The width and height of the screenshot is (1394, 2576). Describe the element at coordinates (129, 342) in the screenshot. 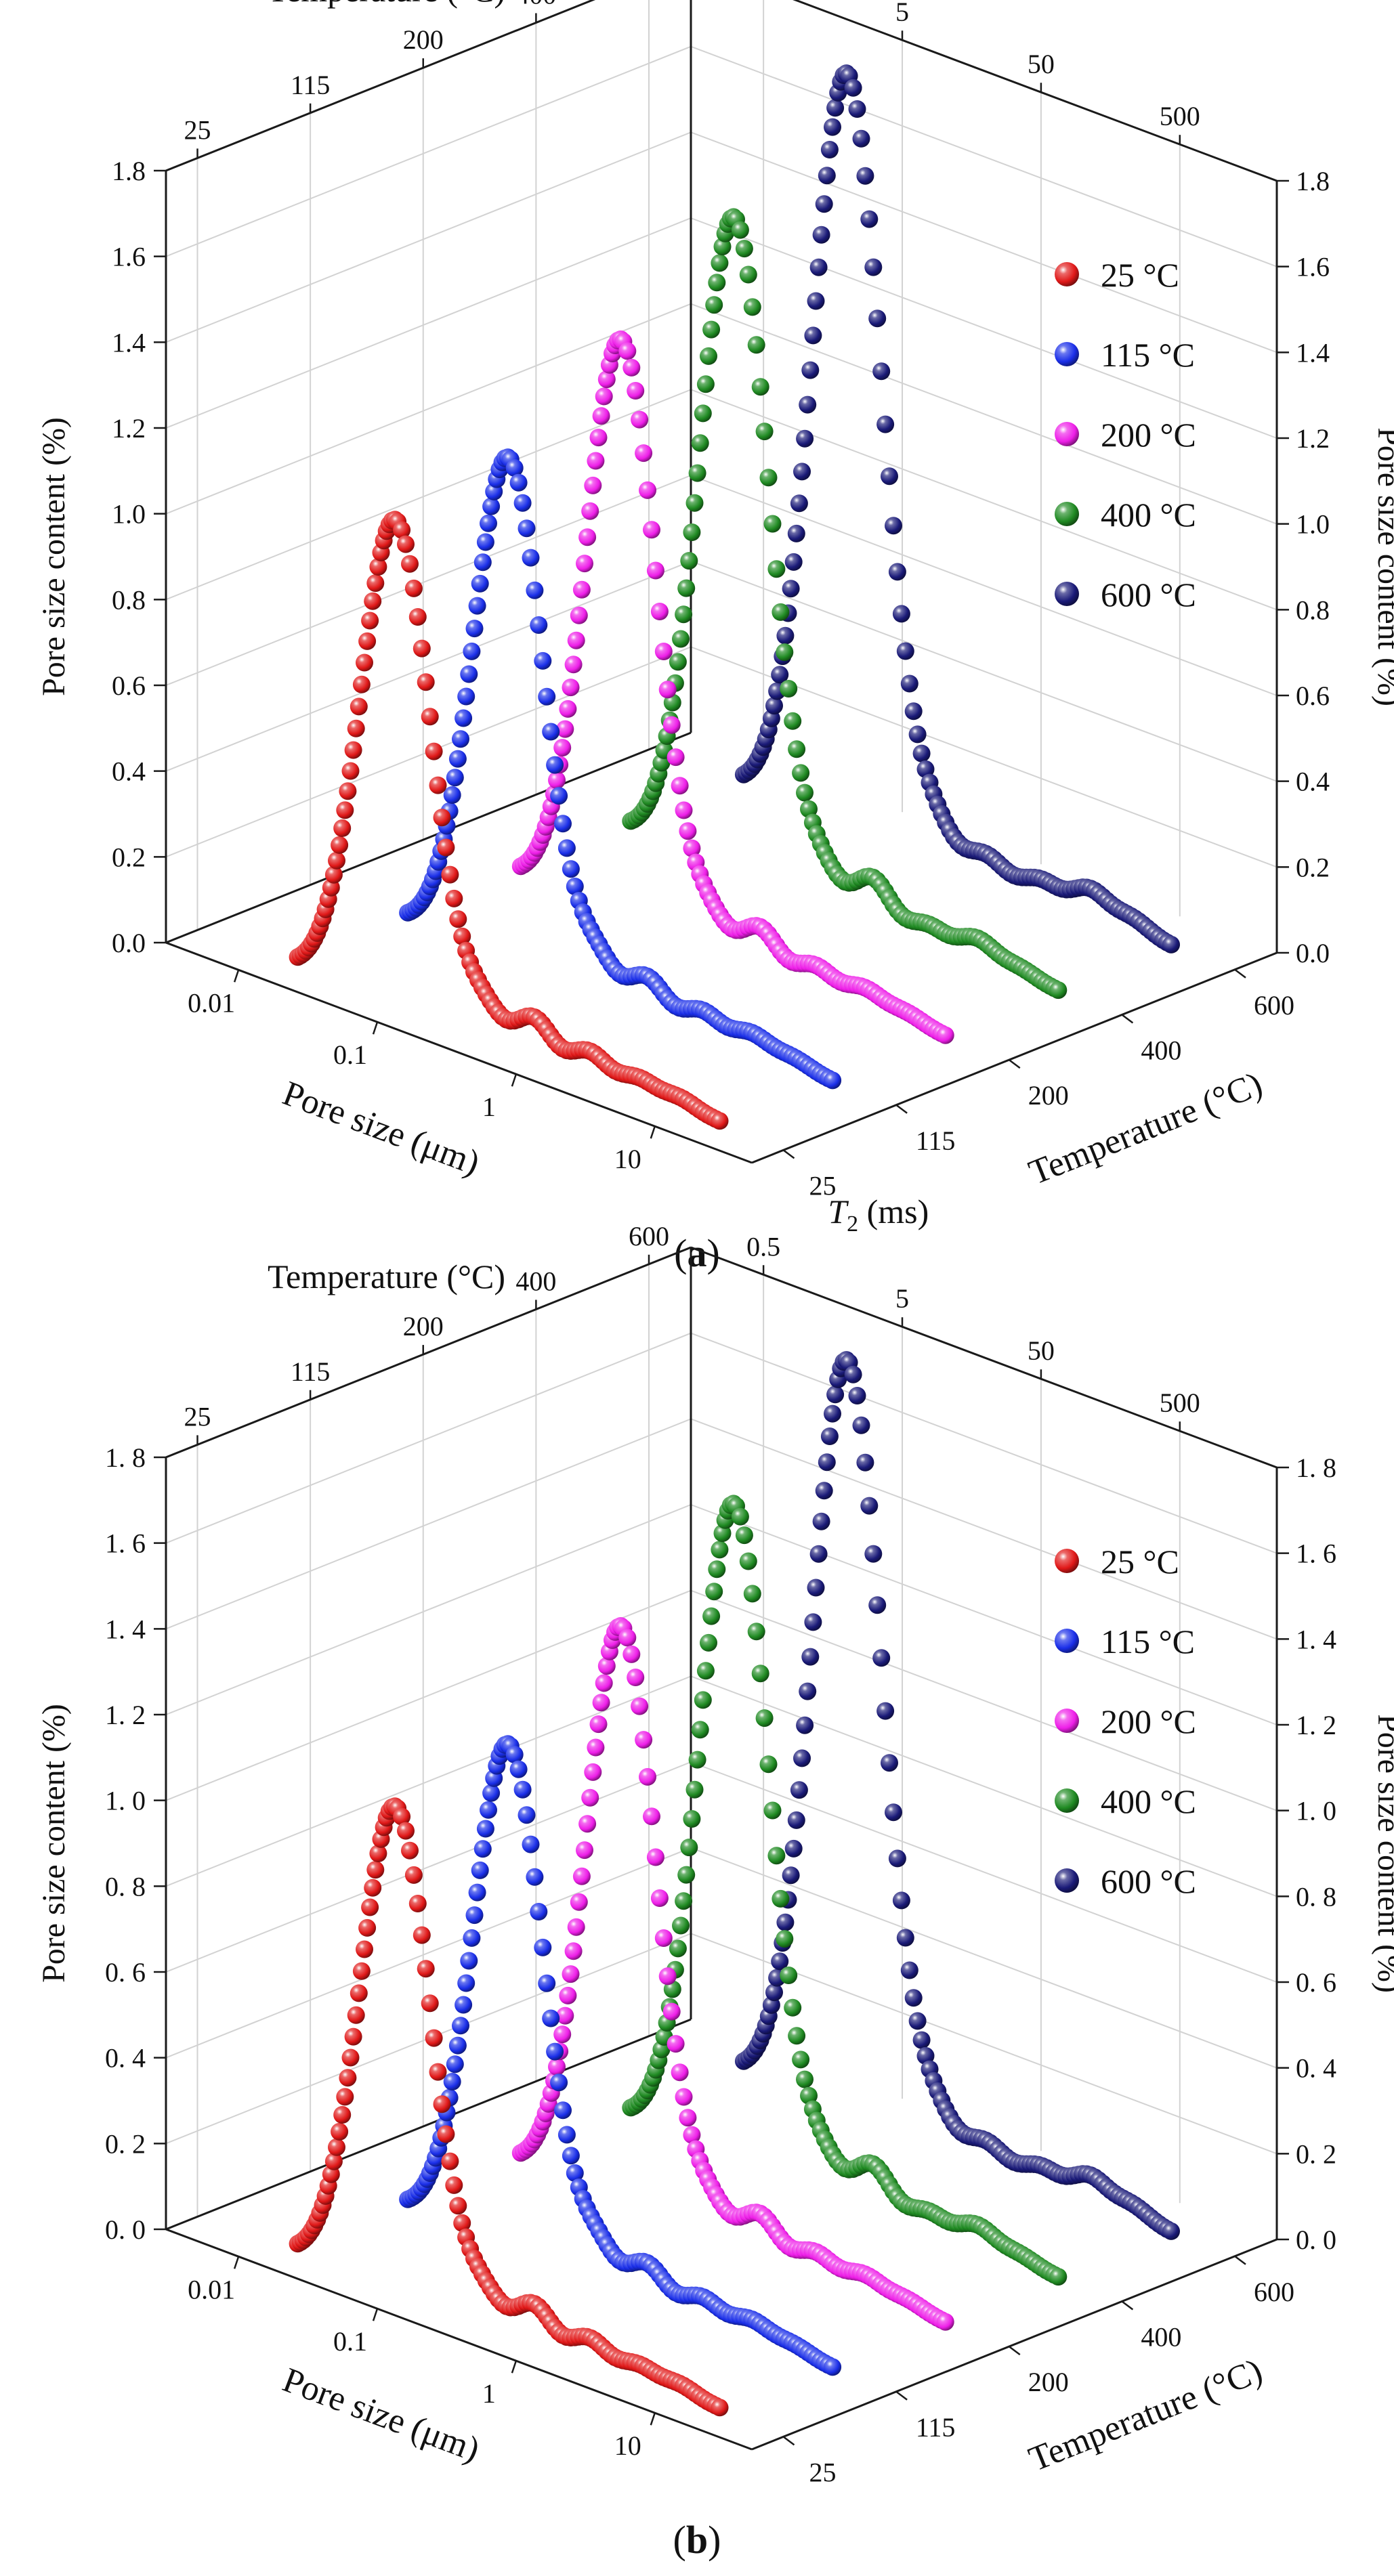

I see `z-tick-label: 1.4` at that location.